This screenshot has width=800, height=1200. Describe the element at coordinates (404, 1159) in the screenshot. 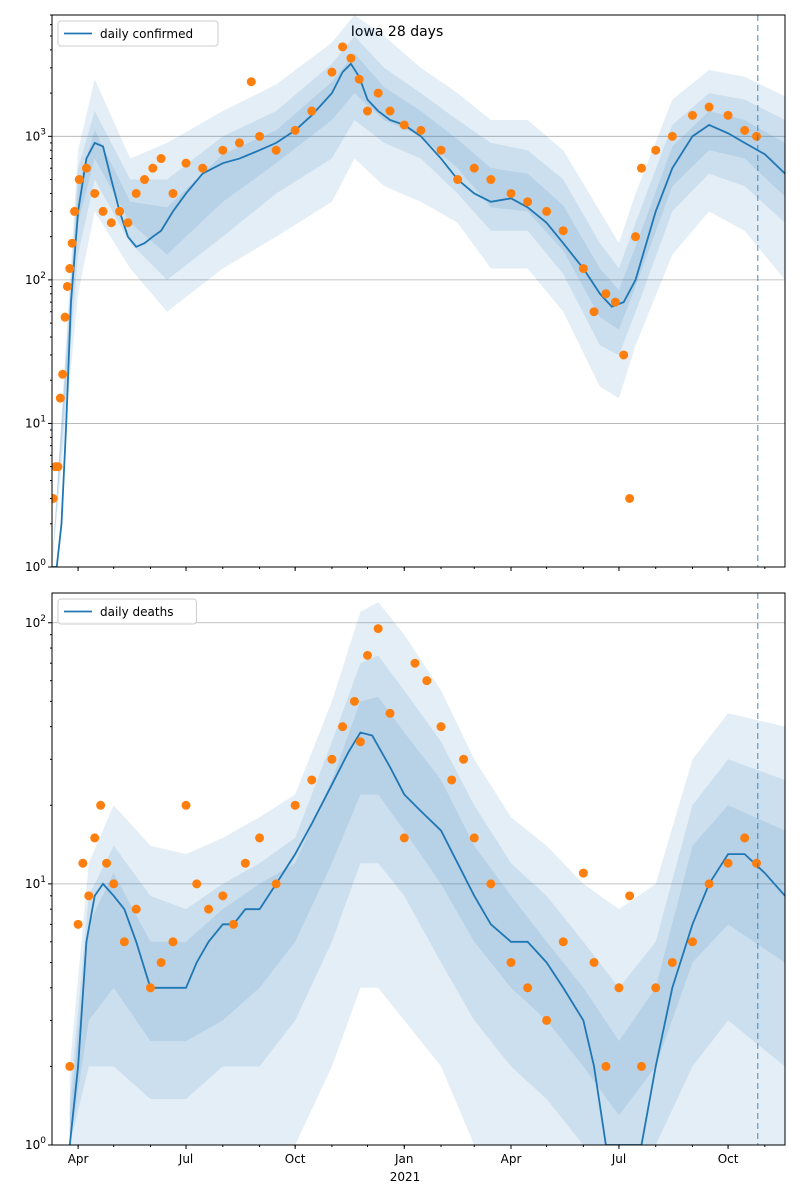

I see `x-tick-label: Jan` at that location.